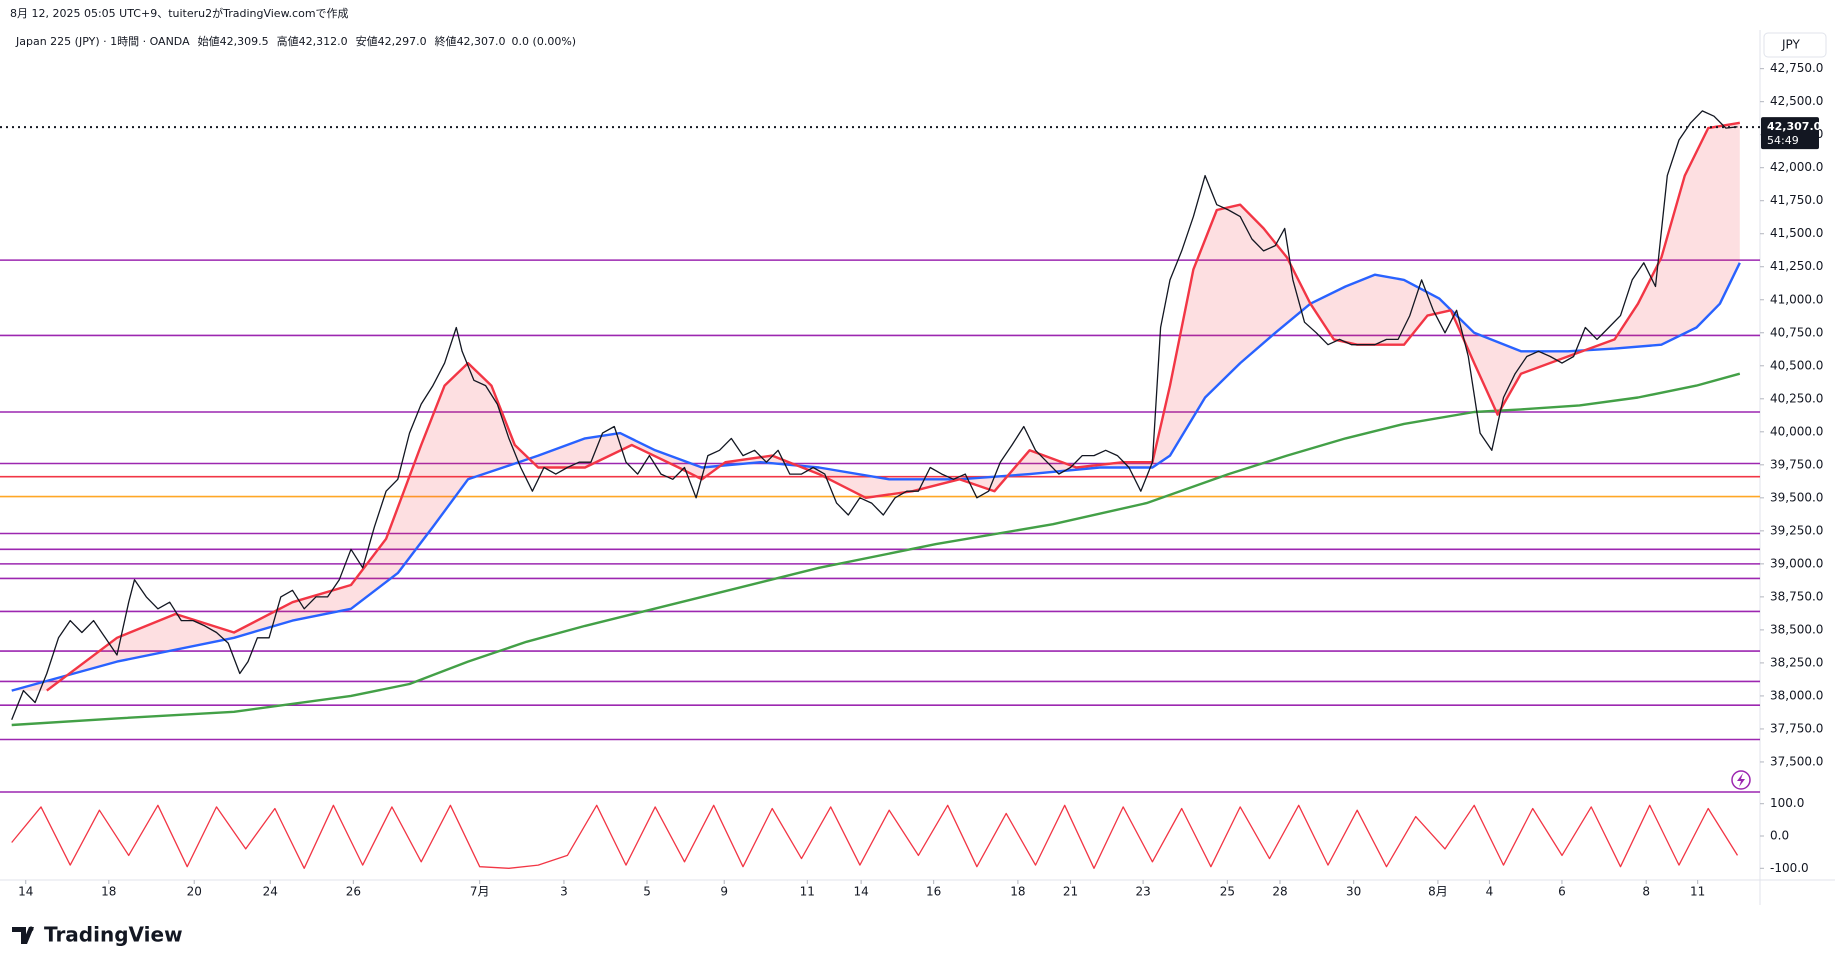  I want to click on y-tick-label: 39,000.0, so click(1796, 563).